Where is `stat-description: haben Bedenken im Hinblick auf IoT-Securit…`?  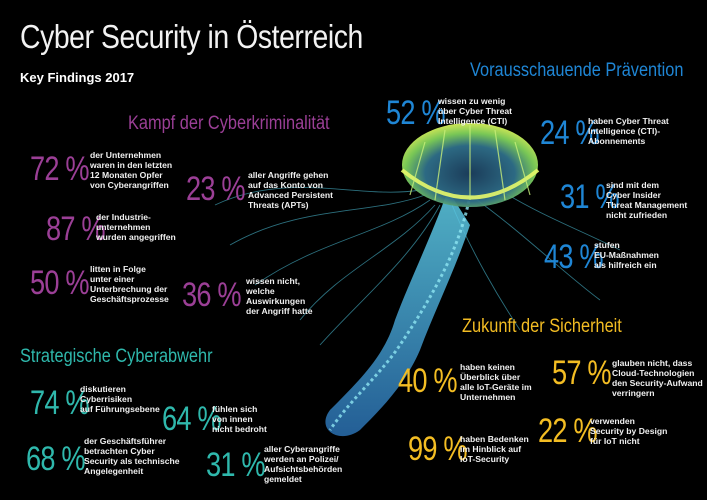 stat-description: haben Bedenken im Hinblick auf IoT-Securit… is located at coordinates (494, 449).